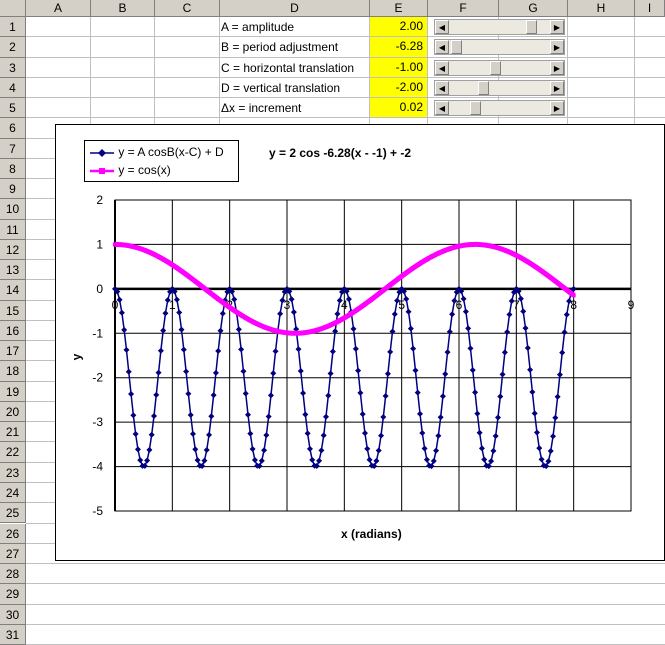 Image resolution: width=665 pixels, height=645 pixels. Describe the element at coordinates (13, 472) in the screenshot. I see `row-header-23: 23` at that location.